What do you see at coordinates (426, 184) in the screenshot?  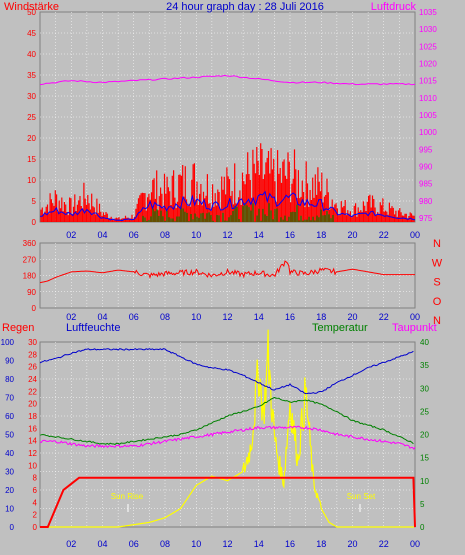 I see `y-tick-label: 985` at bounding box center [426, 184].